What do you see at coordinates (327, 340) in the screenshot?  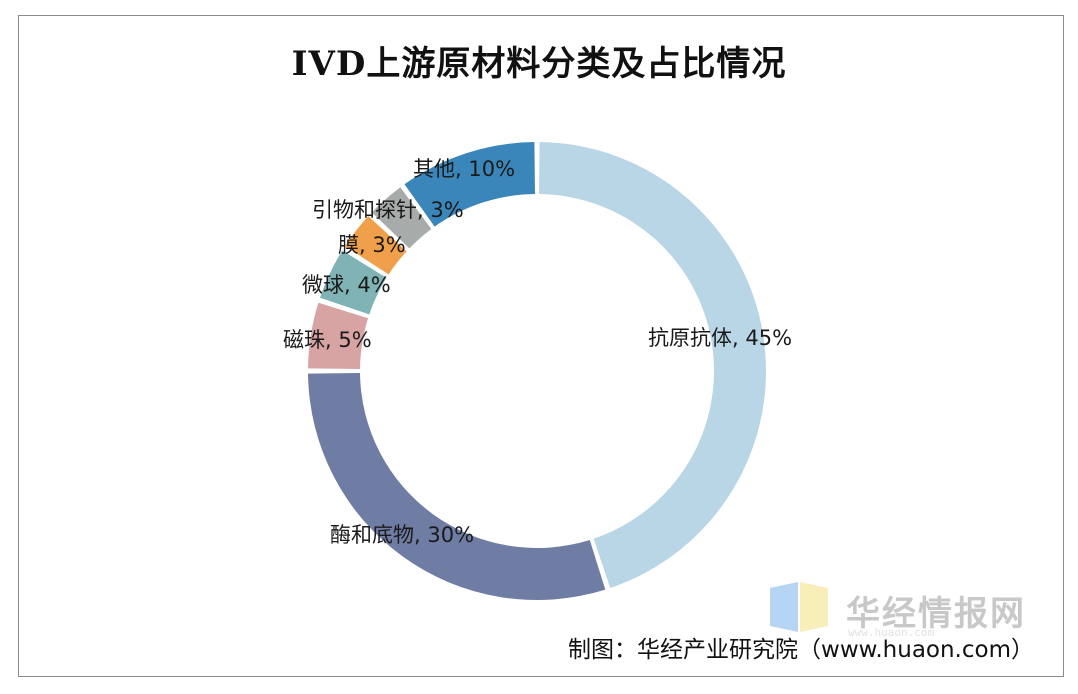 I see `slice-label-3: 磁珠, 5%` at bounding box center [327, 340].